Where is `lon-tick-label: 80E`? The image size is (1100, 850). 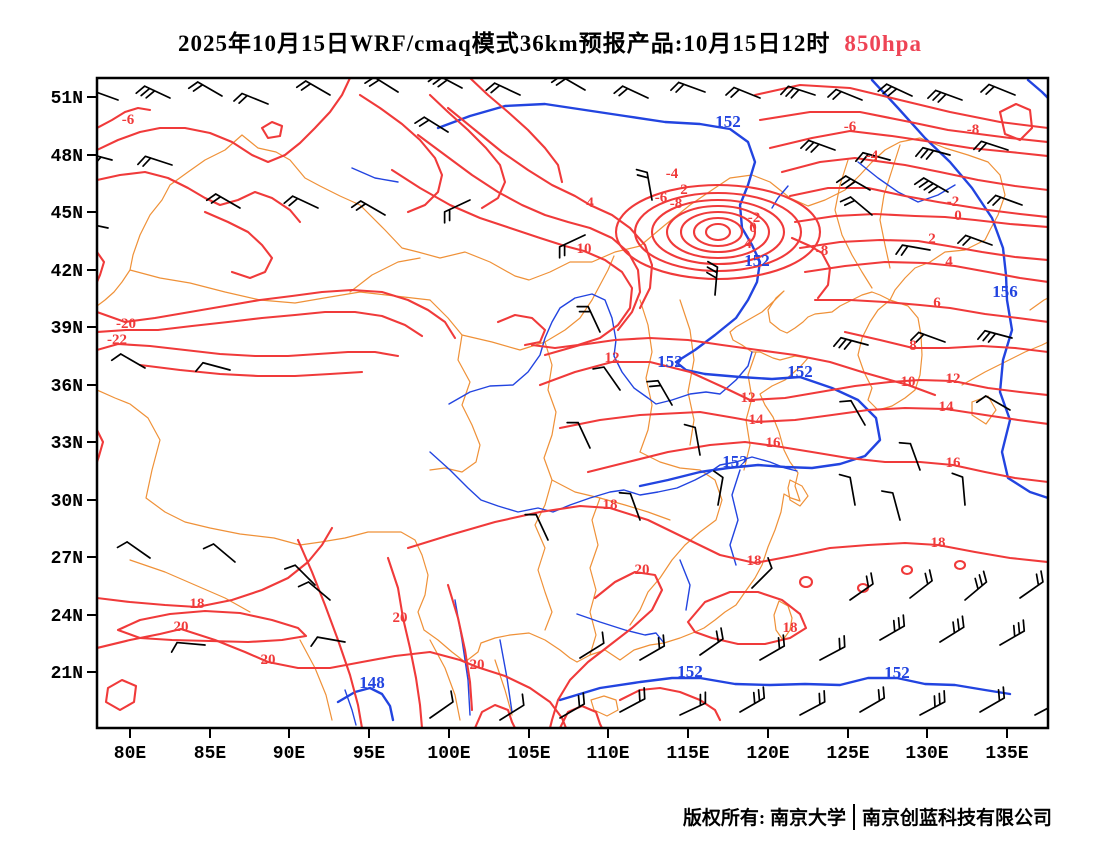 lon-tick-label: 80E is located at coordinates (130, 754).